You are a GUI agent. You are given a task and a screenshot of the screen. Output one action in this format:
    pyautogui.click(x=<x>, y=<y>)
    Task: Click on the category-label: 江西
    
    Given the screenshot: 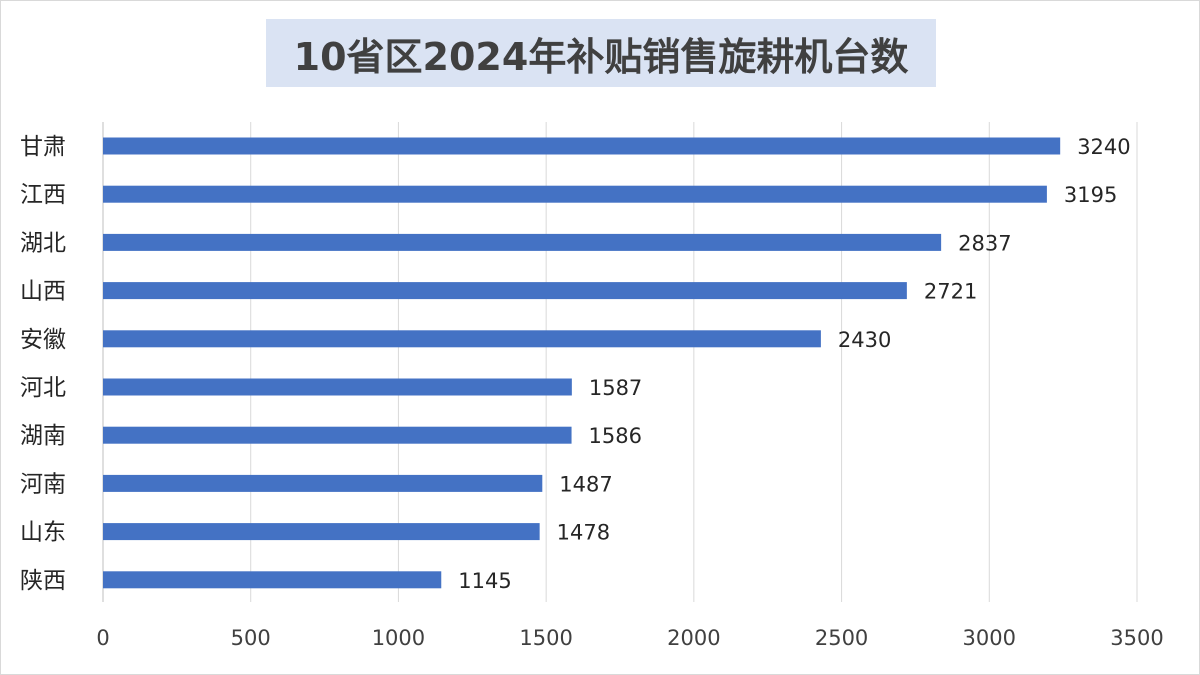 What is the action you would take?
    pyautogui.click(x=43, y=195)
    